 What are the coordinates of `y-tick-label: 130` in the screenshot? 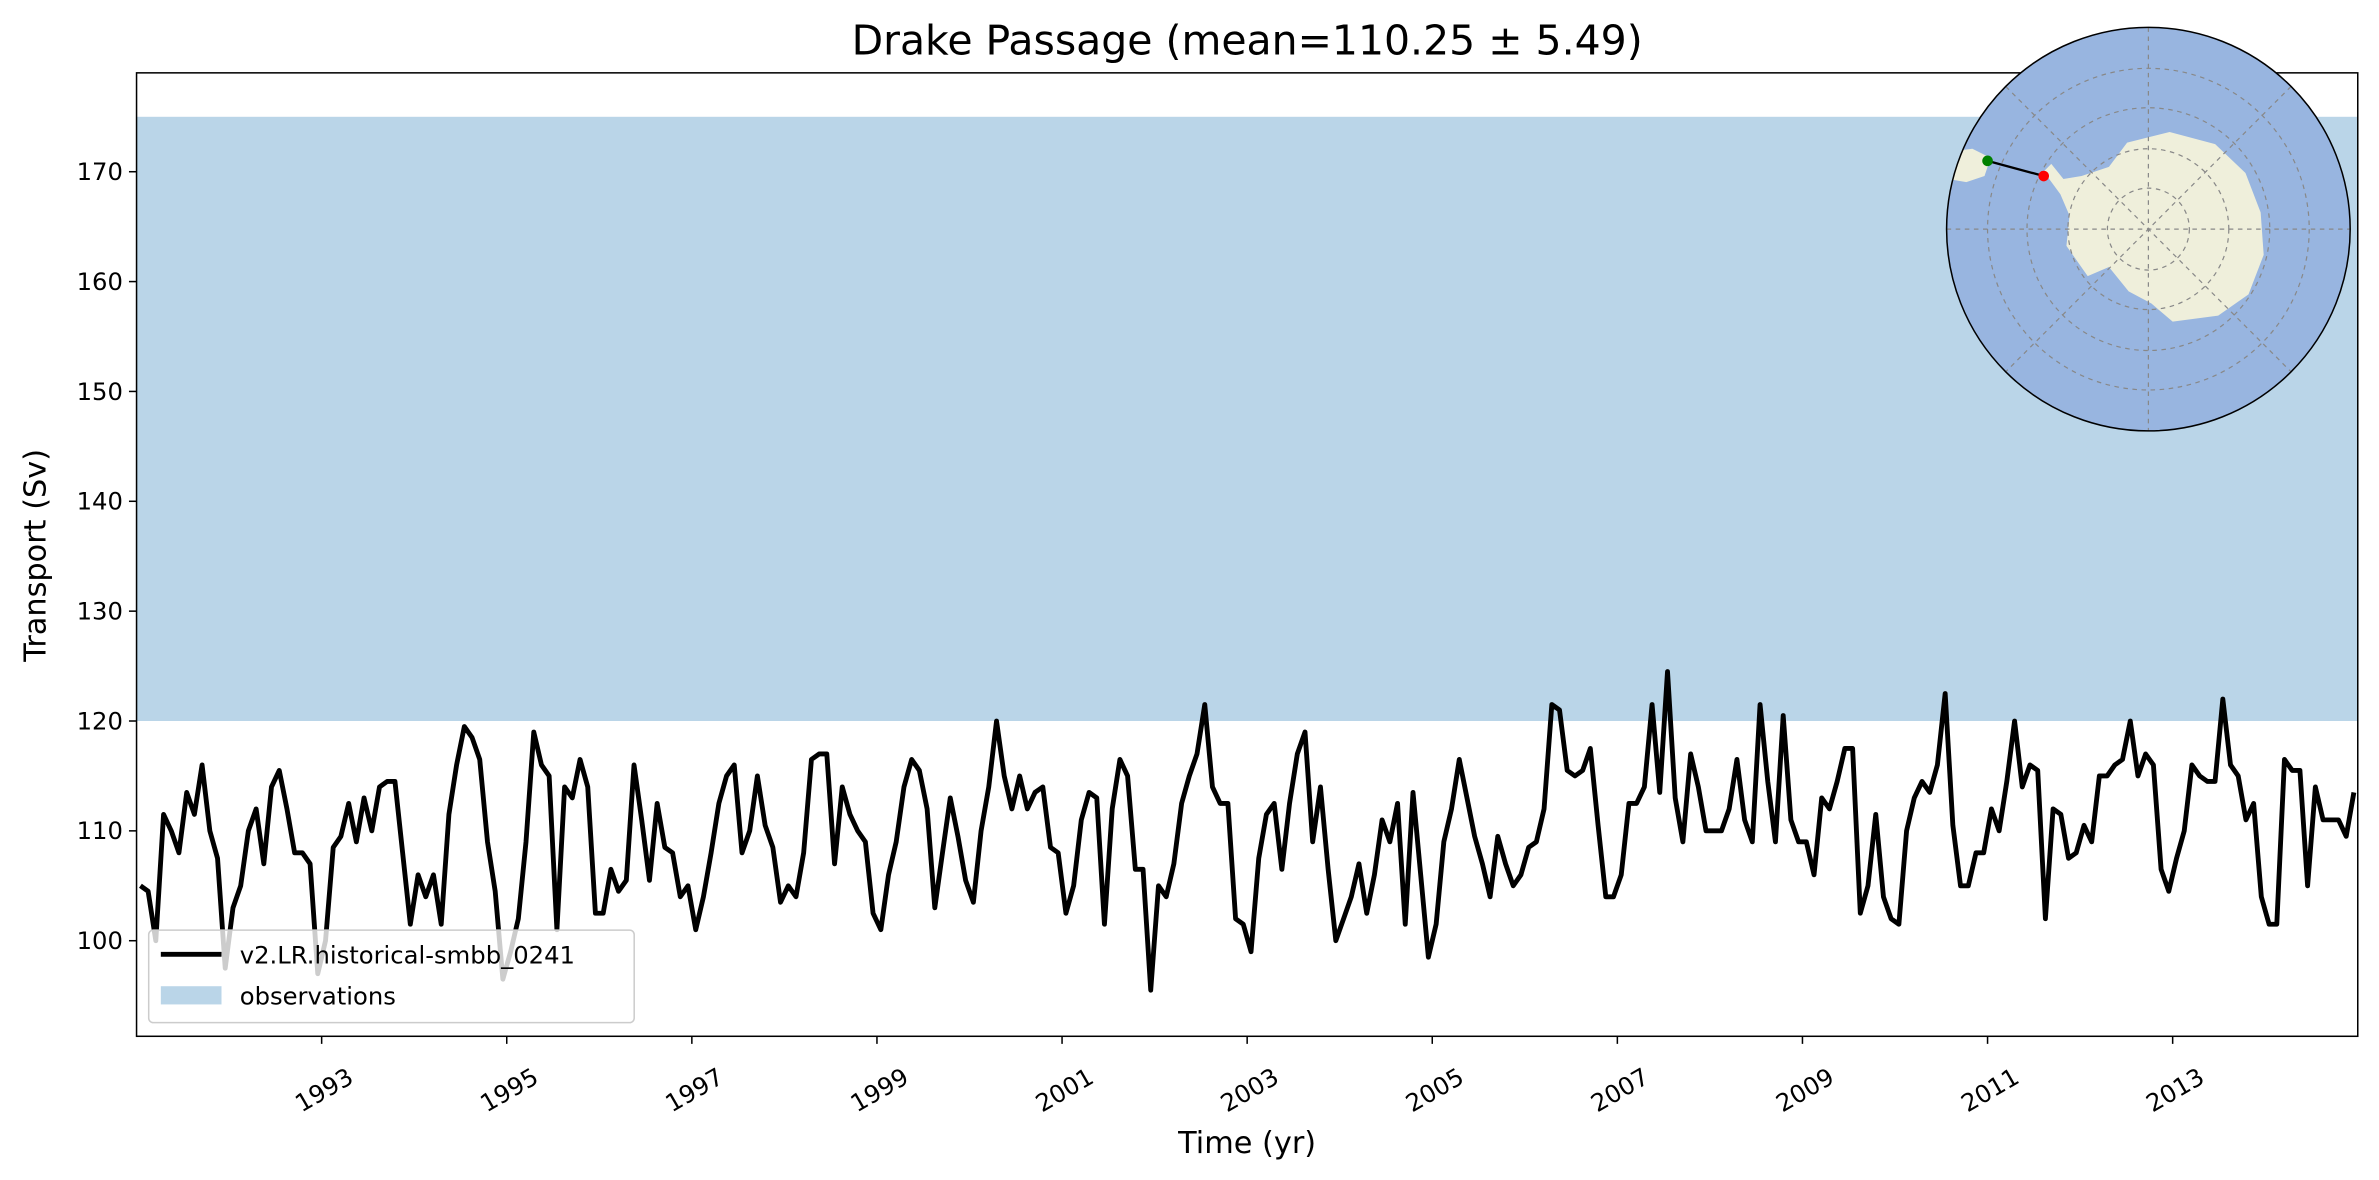 It's located at (100, 610).